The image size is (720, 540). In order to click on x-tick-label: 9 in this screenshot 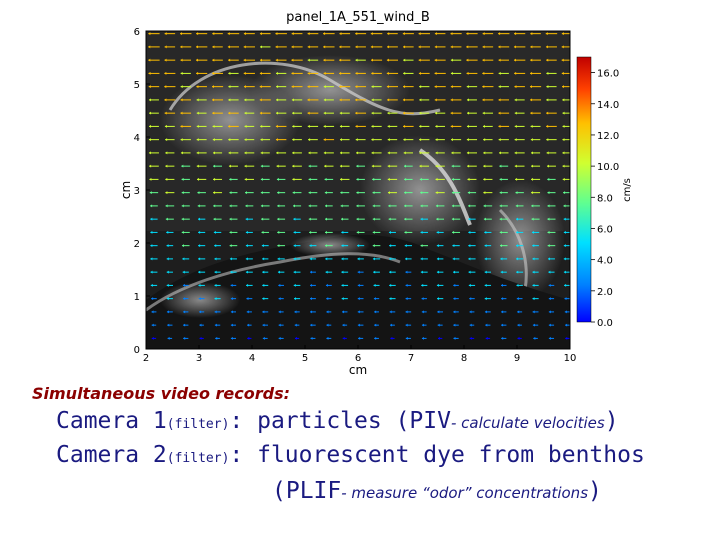, I will do `click(517, 358)`.